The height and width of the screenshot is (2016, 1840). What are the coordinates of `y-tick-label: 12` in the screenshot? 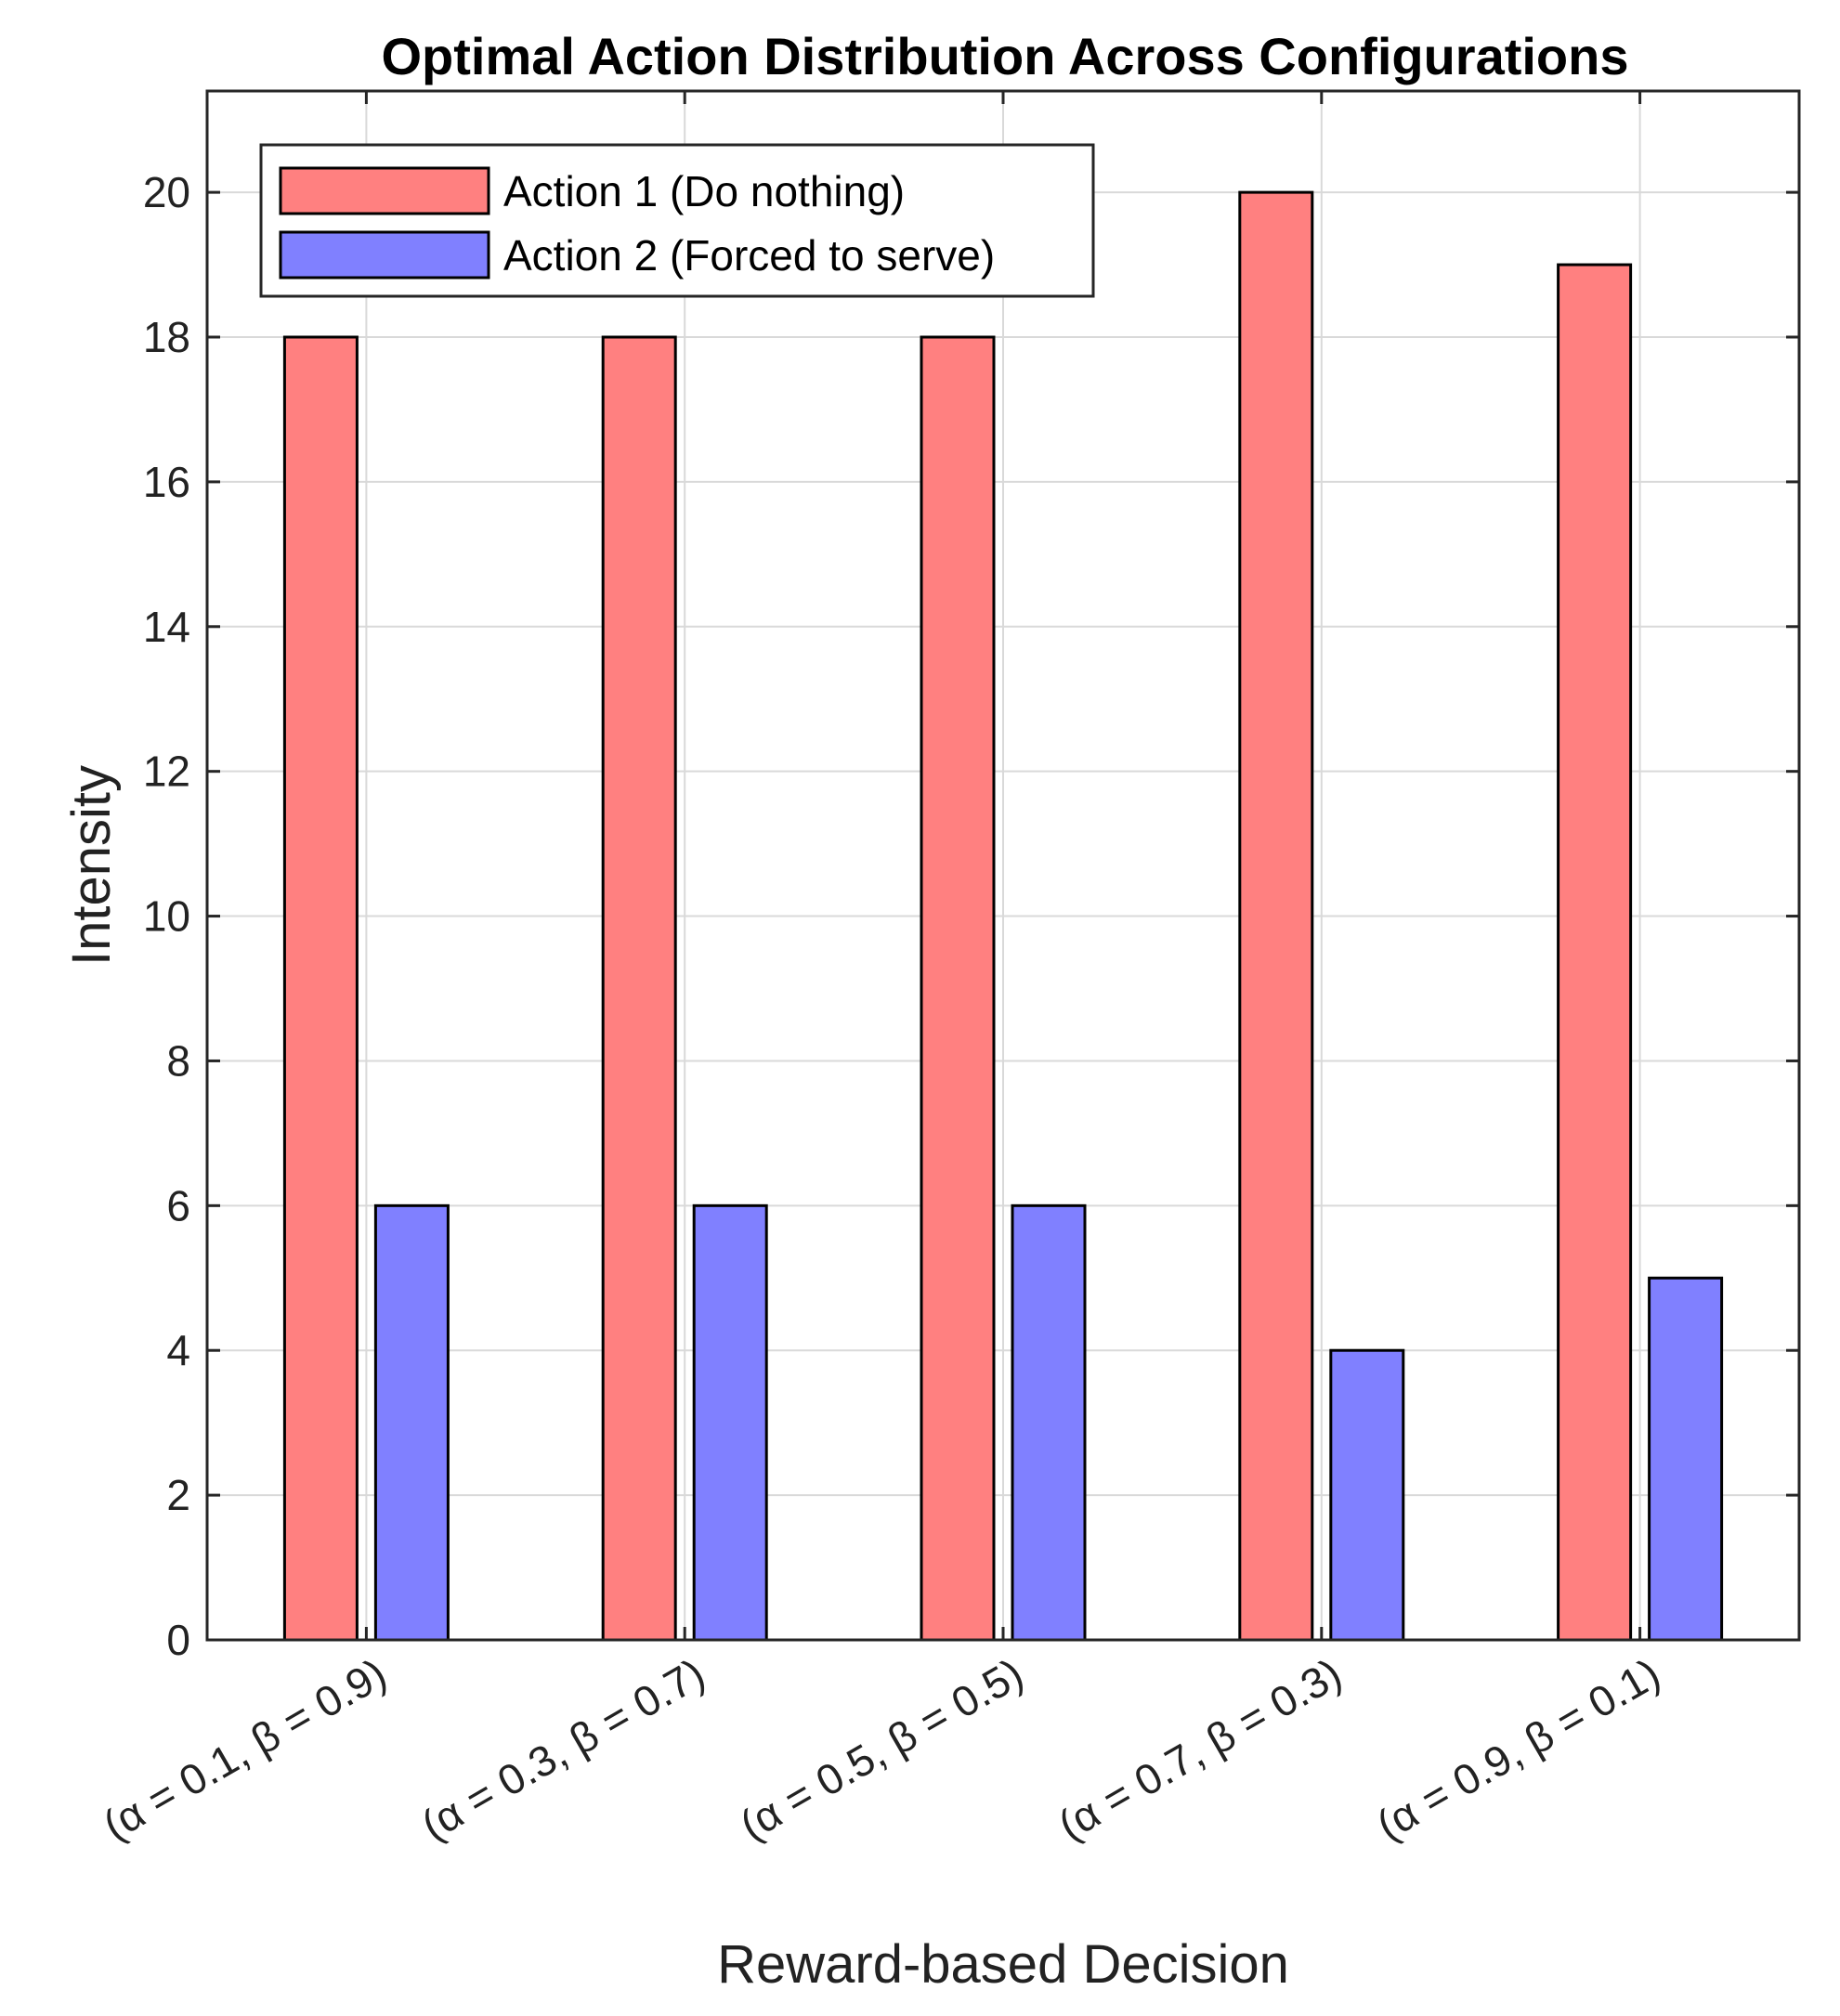 It's located at (167, 772).